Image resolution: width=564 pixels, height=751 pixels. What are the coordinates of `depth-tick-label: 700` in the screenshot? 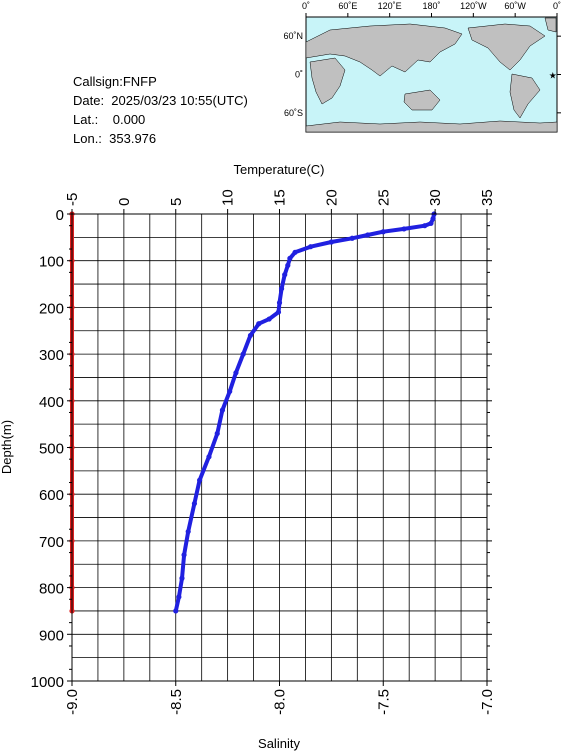 It's located at (51, 542).